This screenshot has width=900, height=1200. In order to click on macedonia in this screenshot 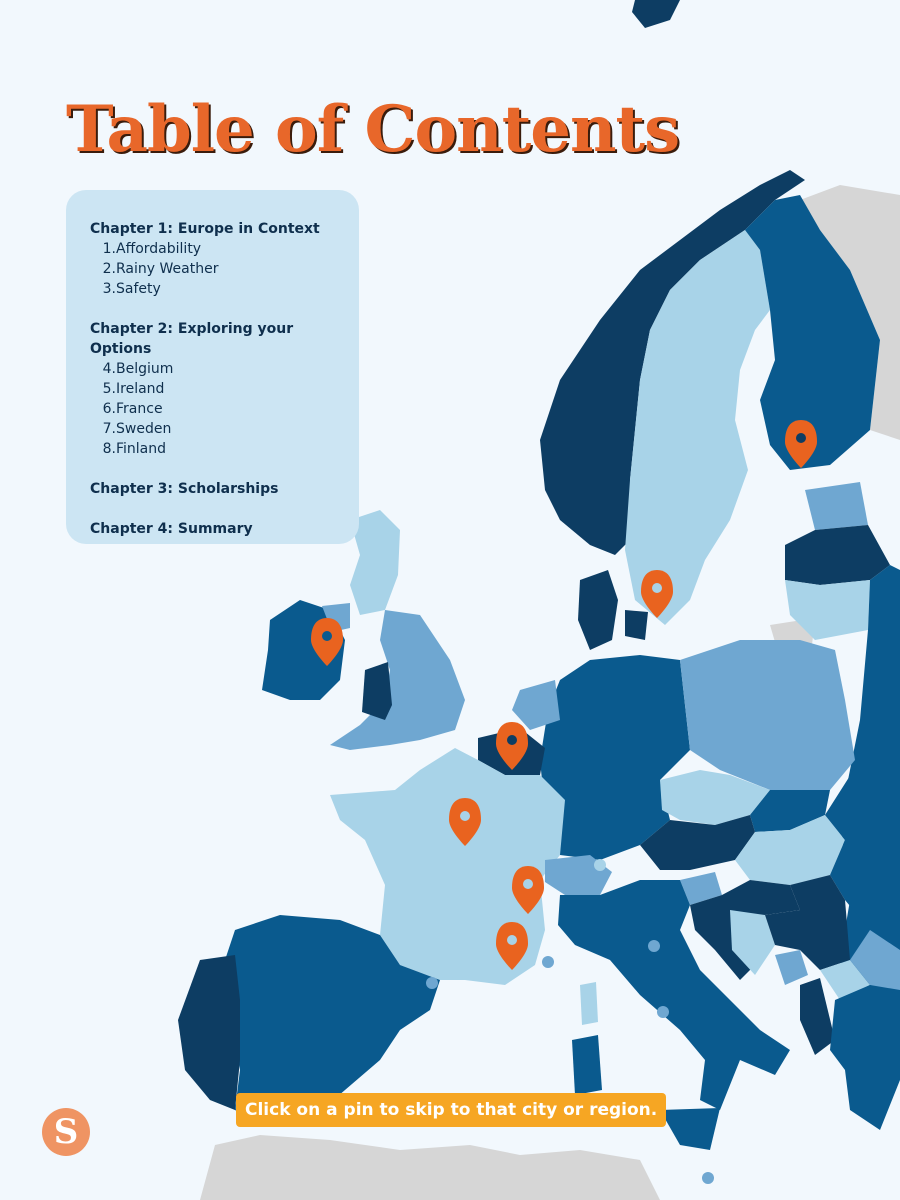, I will do `click(845, 980)`.